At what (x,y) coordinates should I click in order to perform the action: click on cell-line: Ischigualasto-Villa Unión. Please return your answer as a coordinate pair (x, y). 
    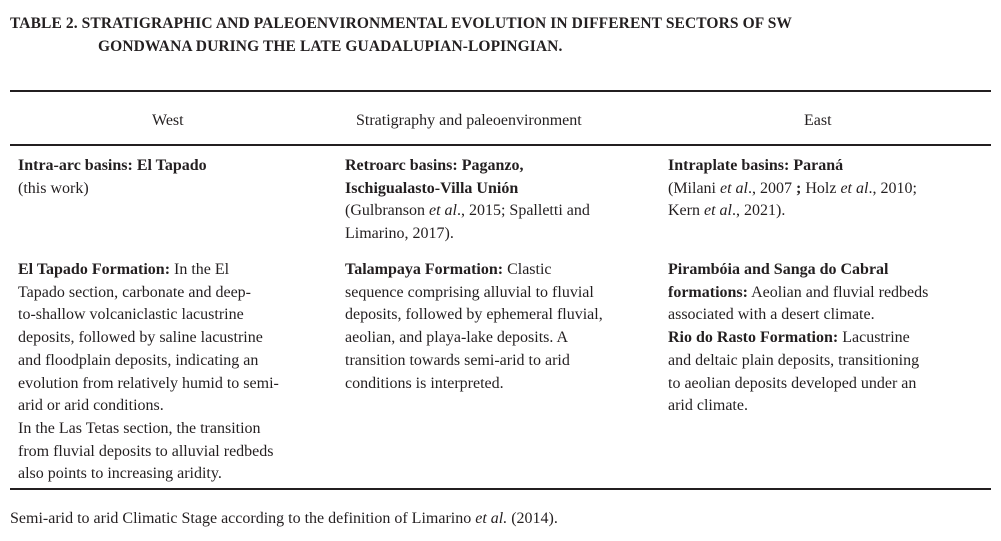
    Looking at the image, I should click on (467, 189).